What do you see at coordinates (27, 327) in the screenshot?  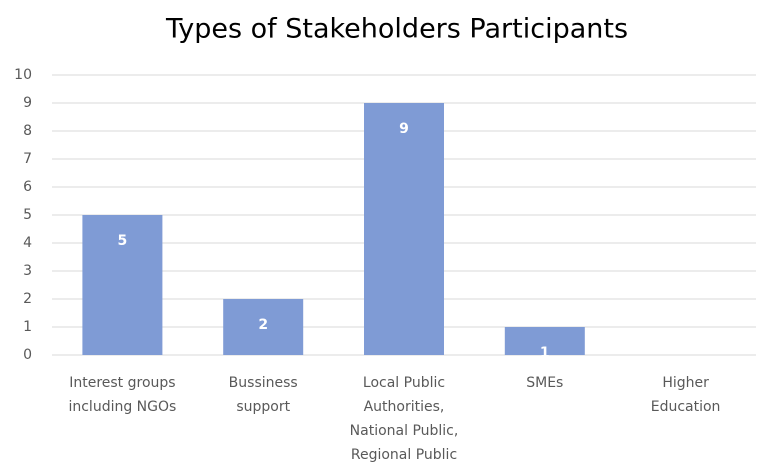 I see `y-tick-label: 1` at bounding box center [27, 327].